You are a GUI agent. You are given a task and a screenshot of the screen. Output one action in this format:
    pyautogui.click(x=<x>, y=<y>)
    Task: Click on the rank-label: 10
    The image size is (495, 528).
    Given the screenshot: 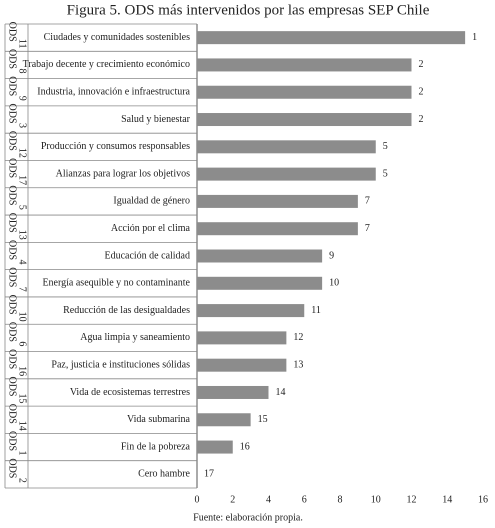 What is the action you would take?
    pyautogui.click(x=334, y=283)
    